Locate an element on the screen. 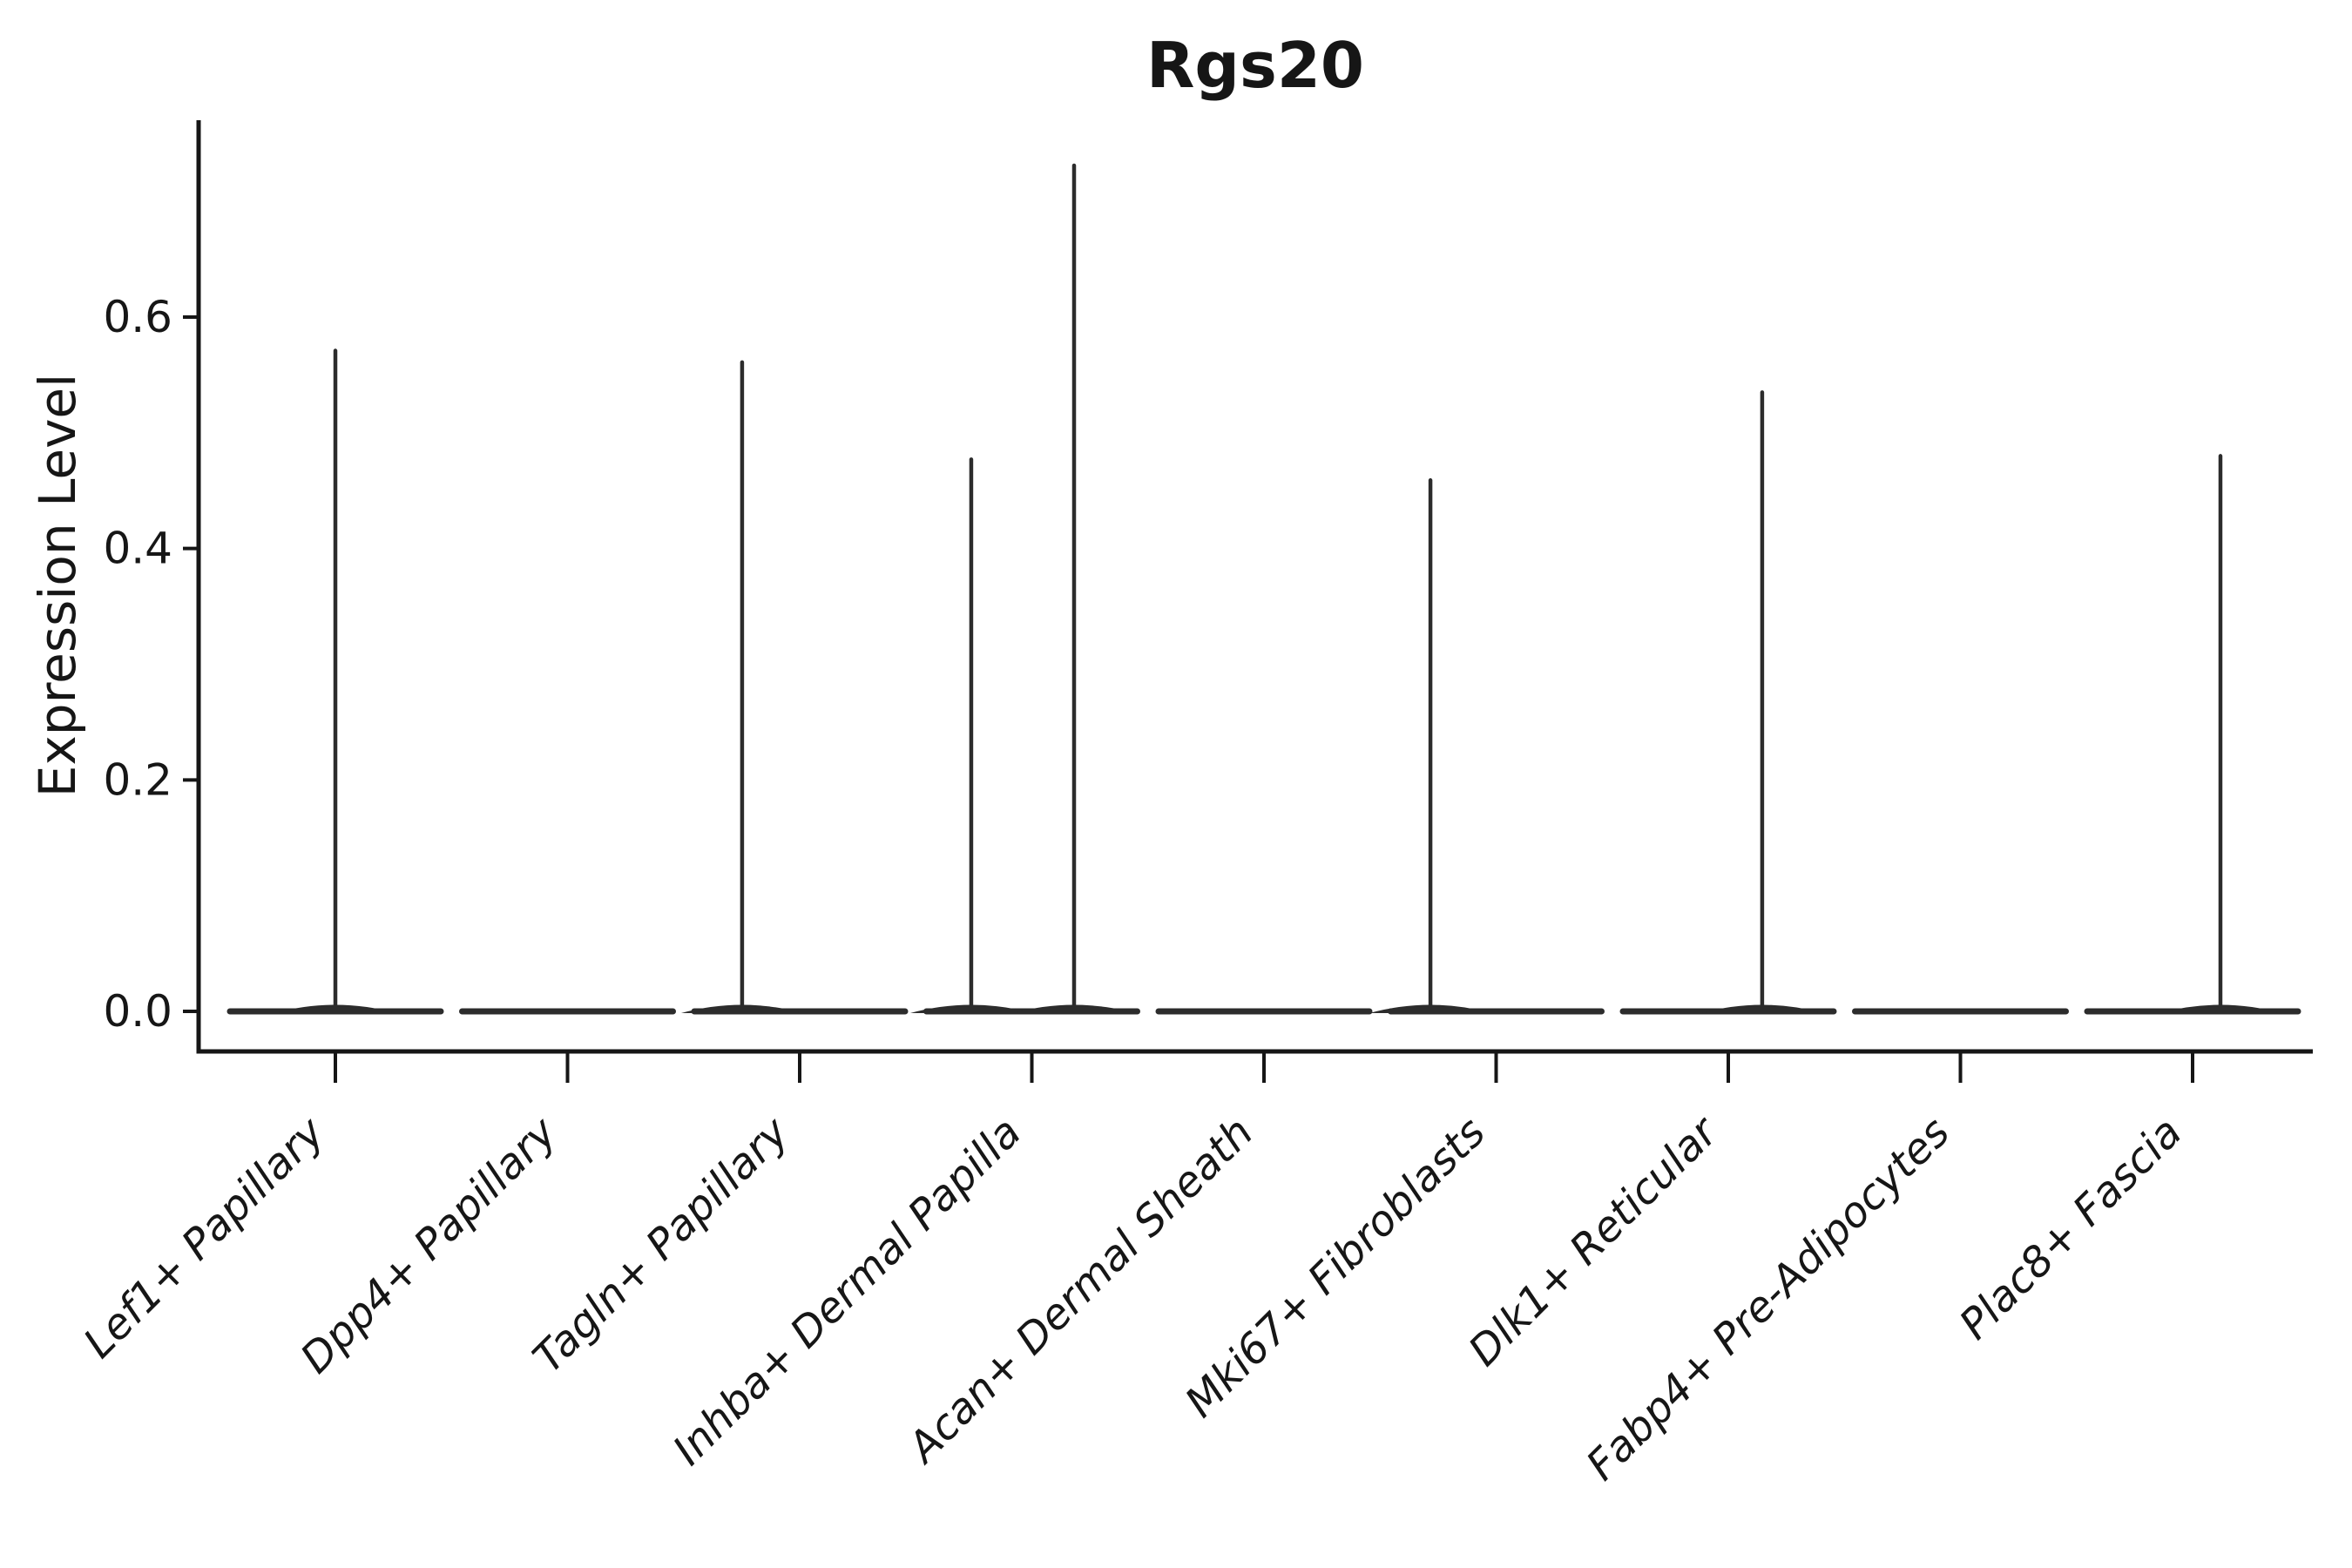  y-tick-label: 0.2 is located at coordinates (137, 780).